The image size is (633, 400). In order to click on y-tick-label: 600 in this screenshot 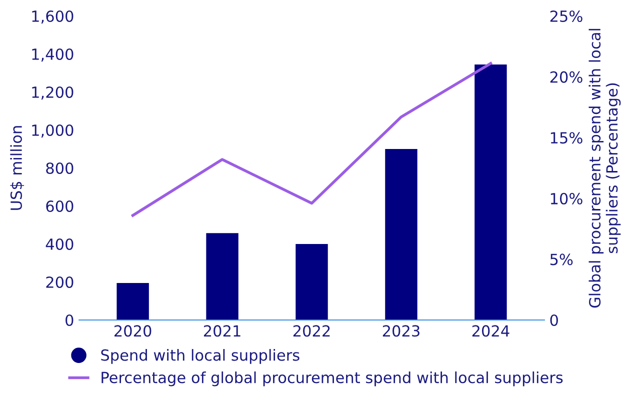, I will do `click(60, 206)`.